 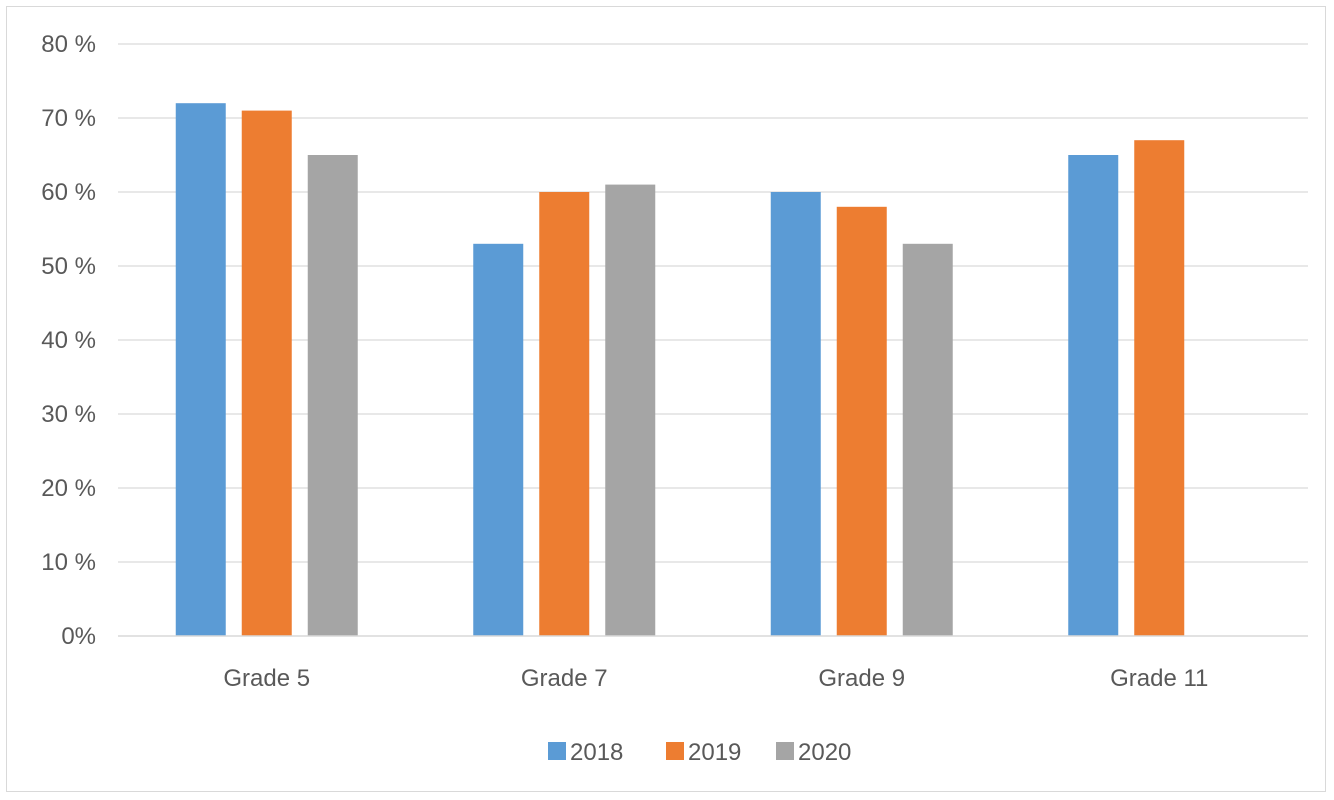 I want to click on legend-swatch-2019, so click(x=675, y=751).